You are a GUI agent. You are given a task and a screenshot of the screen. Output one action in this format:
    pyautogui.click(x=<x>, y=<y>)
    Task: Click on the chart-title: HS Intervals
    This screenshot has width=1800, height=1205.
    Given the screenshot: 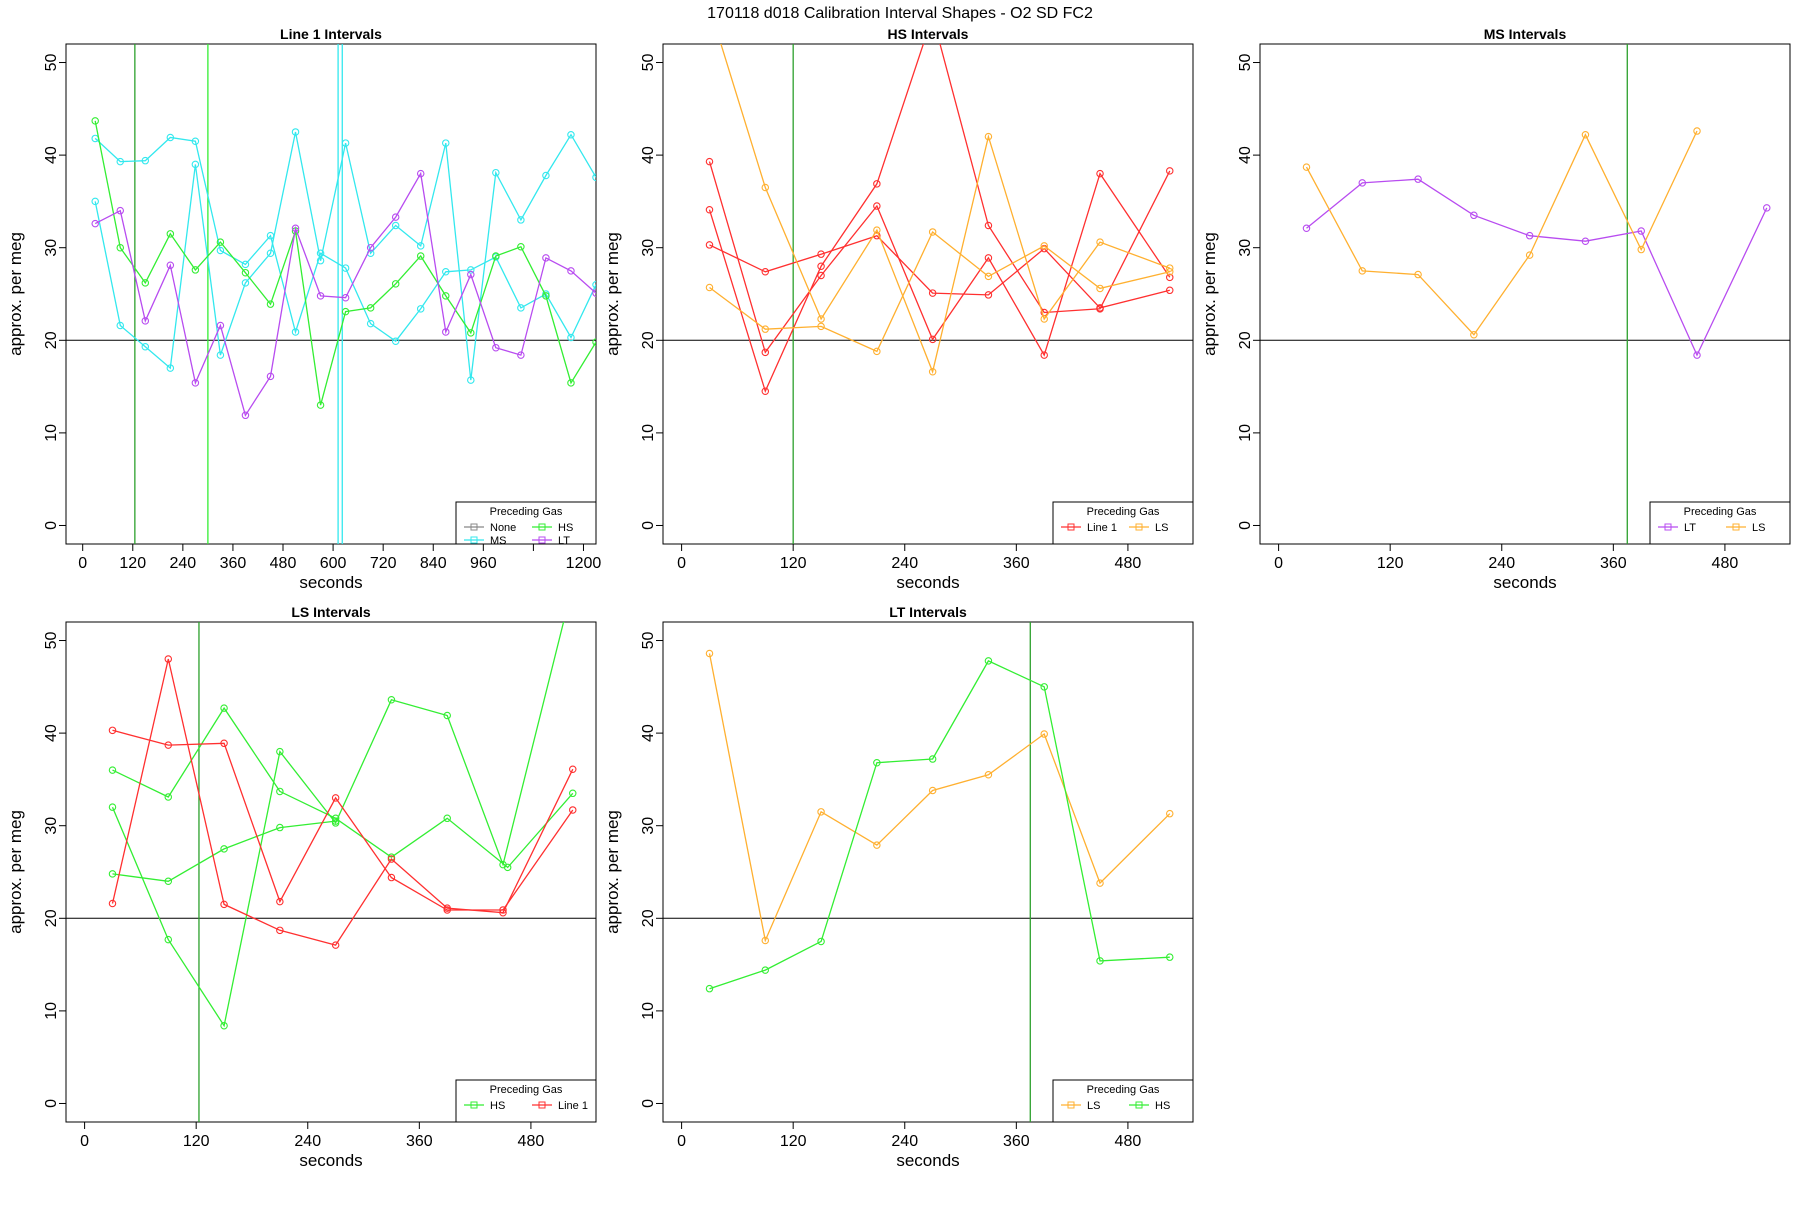 What is the action you would take?
    pyautogui.click(x=928, y=34)
    